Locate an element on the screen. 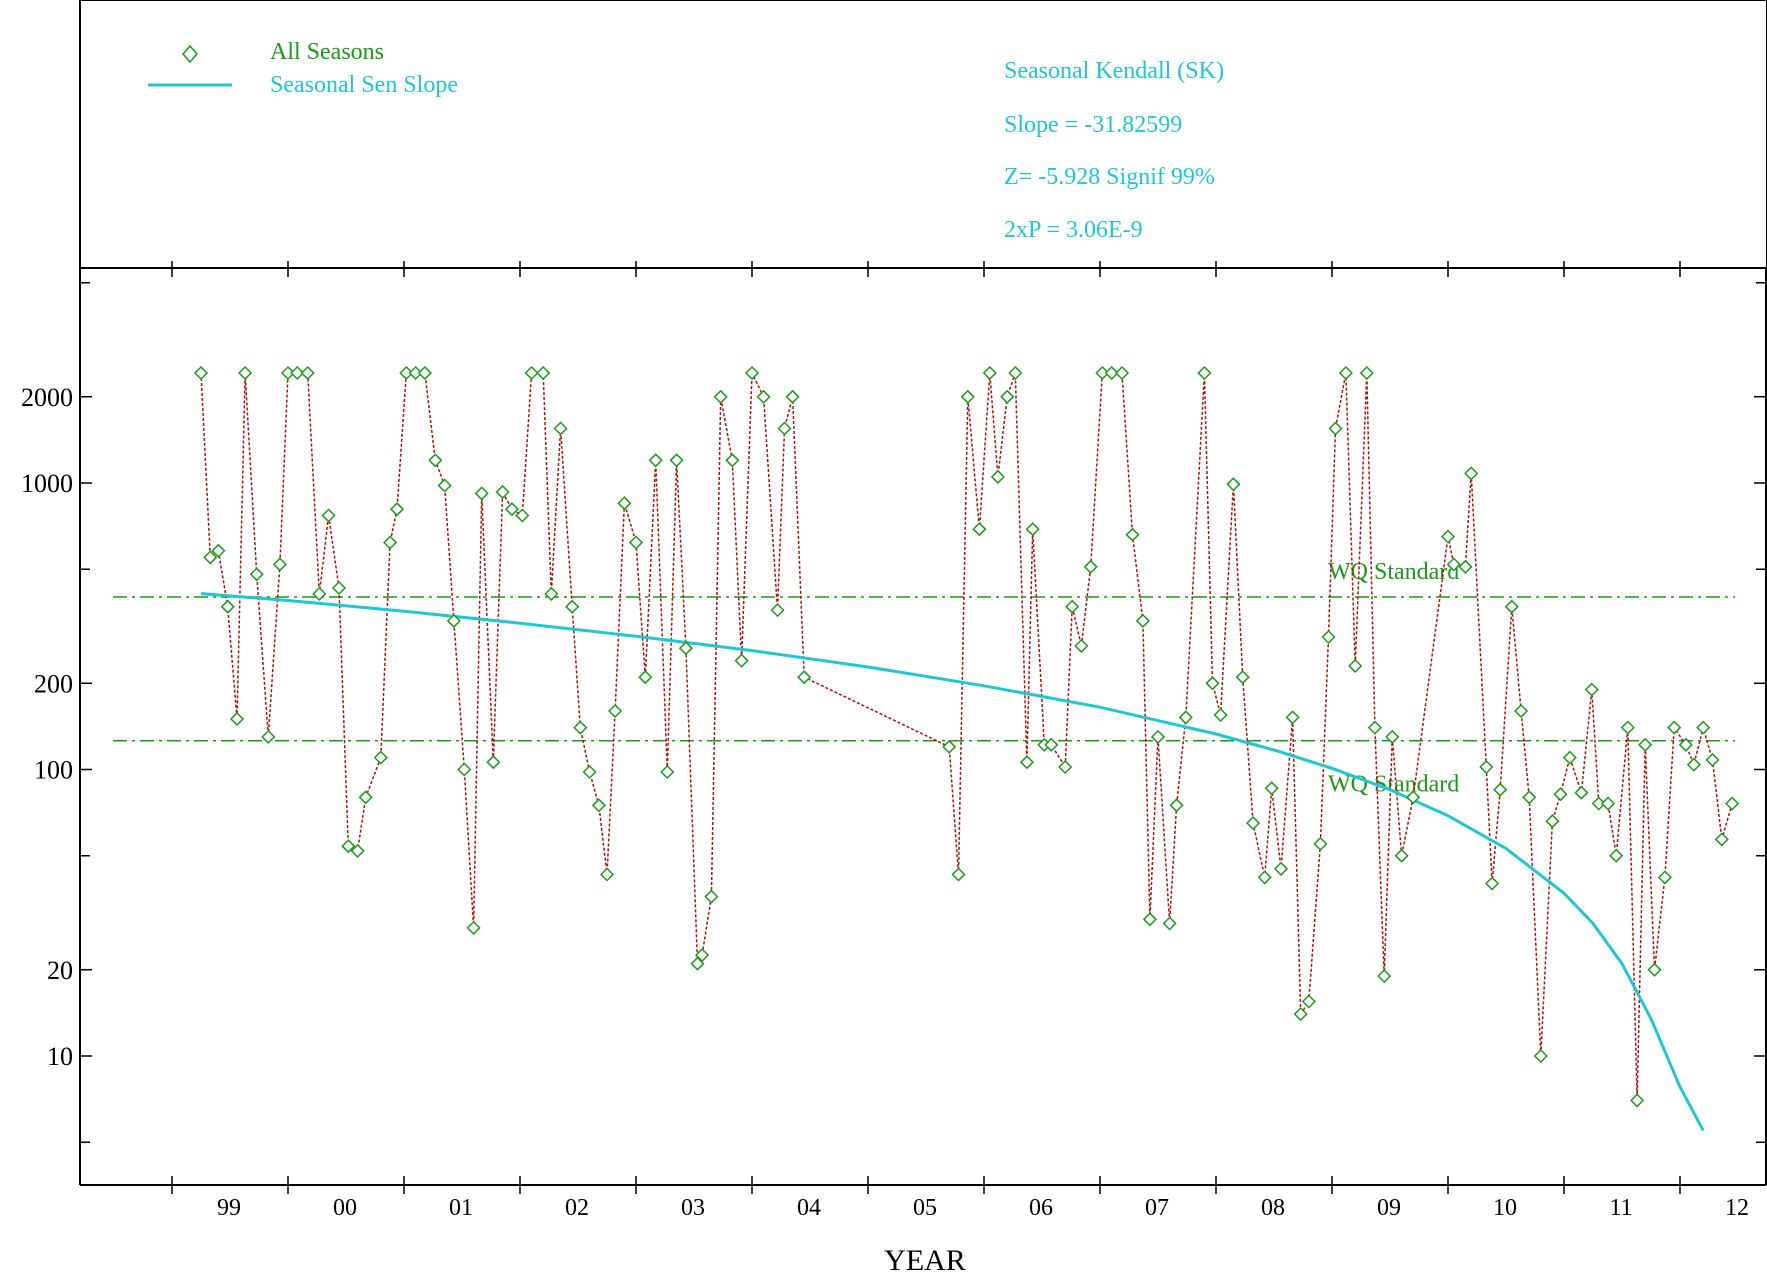 This screenshot has width=1767, height=1275. x-tick-label: 12 is located at coordinates (1737, 1208).